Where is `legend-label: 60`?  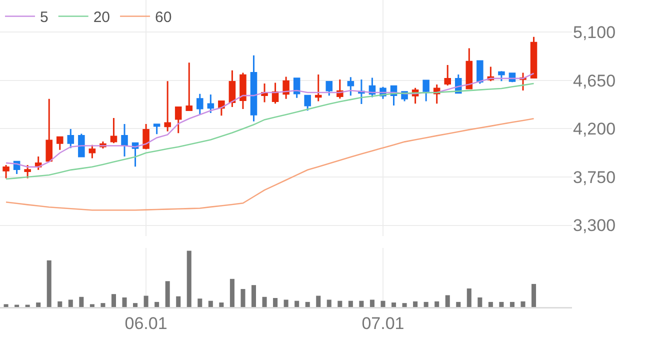 legend-label: 60 is located at coordinates (163, 17).